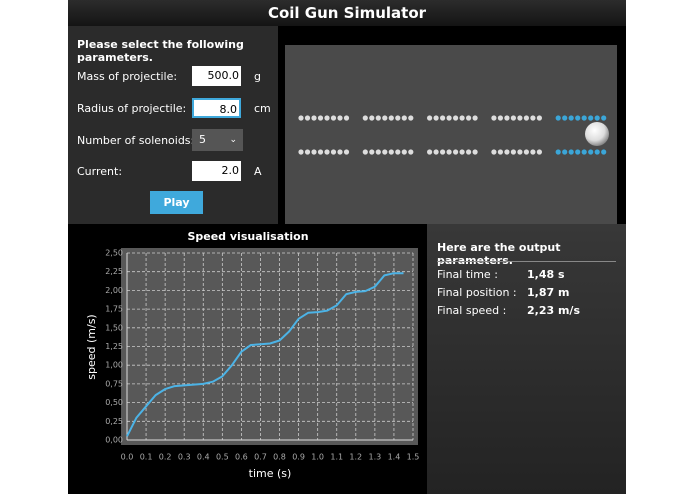  Describe the element at coordinates (114, 309) in the screenshot. I see `y-tick-label: 1,75` at that location.